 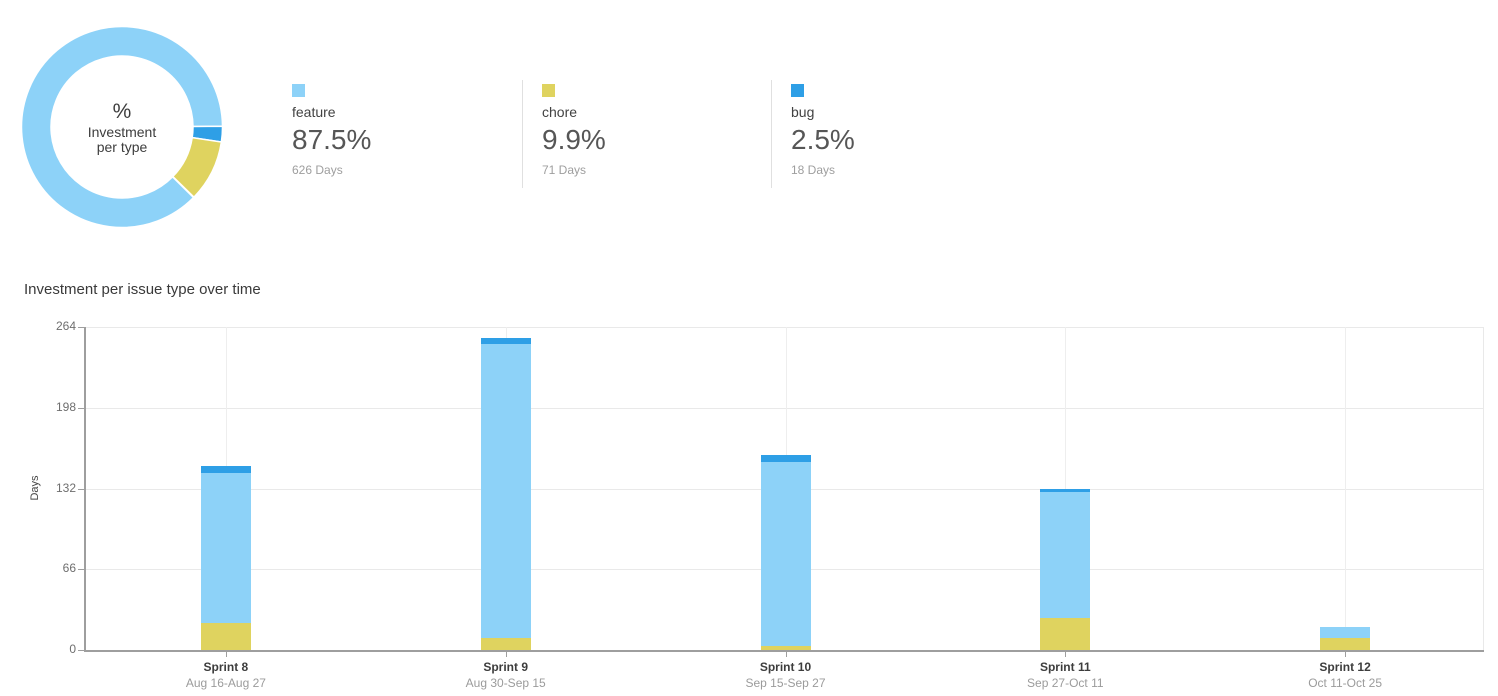 What do you see at coordinates (314, 112) in the screenshot?
I see `legend-name: feature` at bounding box center [314, 112].